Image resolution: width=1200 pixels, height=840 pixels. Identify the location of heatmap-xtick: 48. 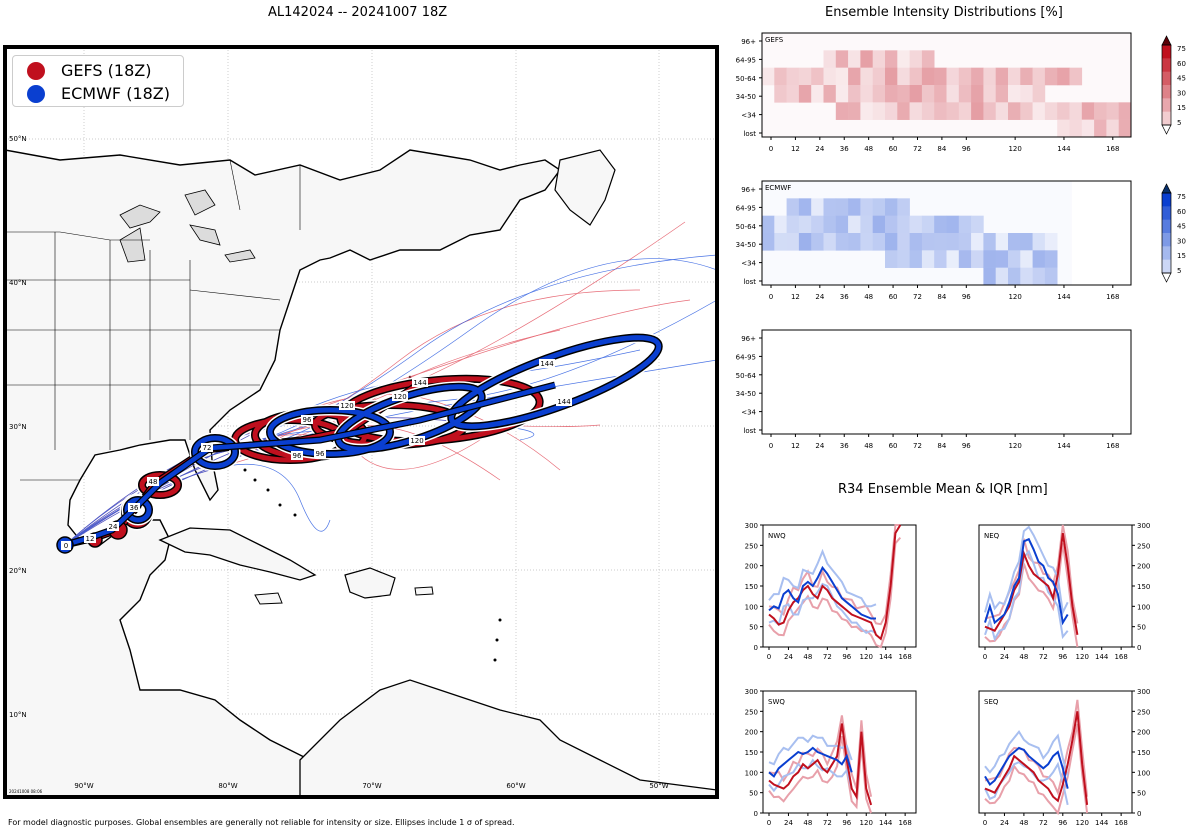
(868, 297).